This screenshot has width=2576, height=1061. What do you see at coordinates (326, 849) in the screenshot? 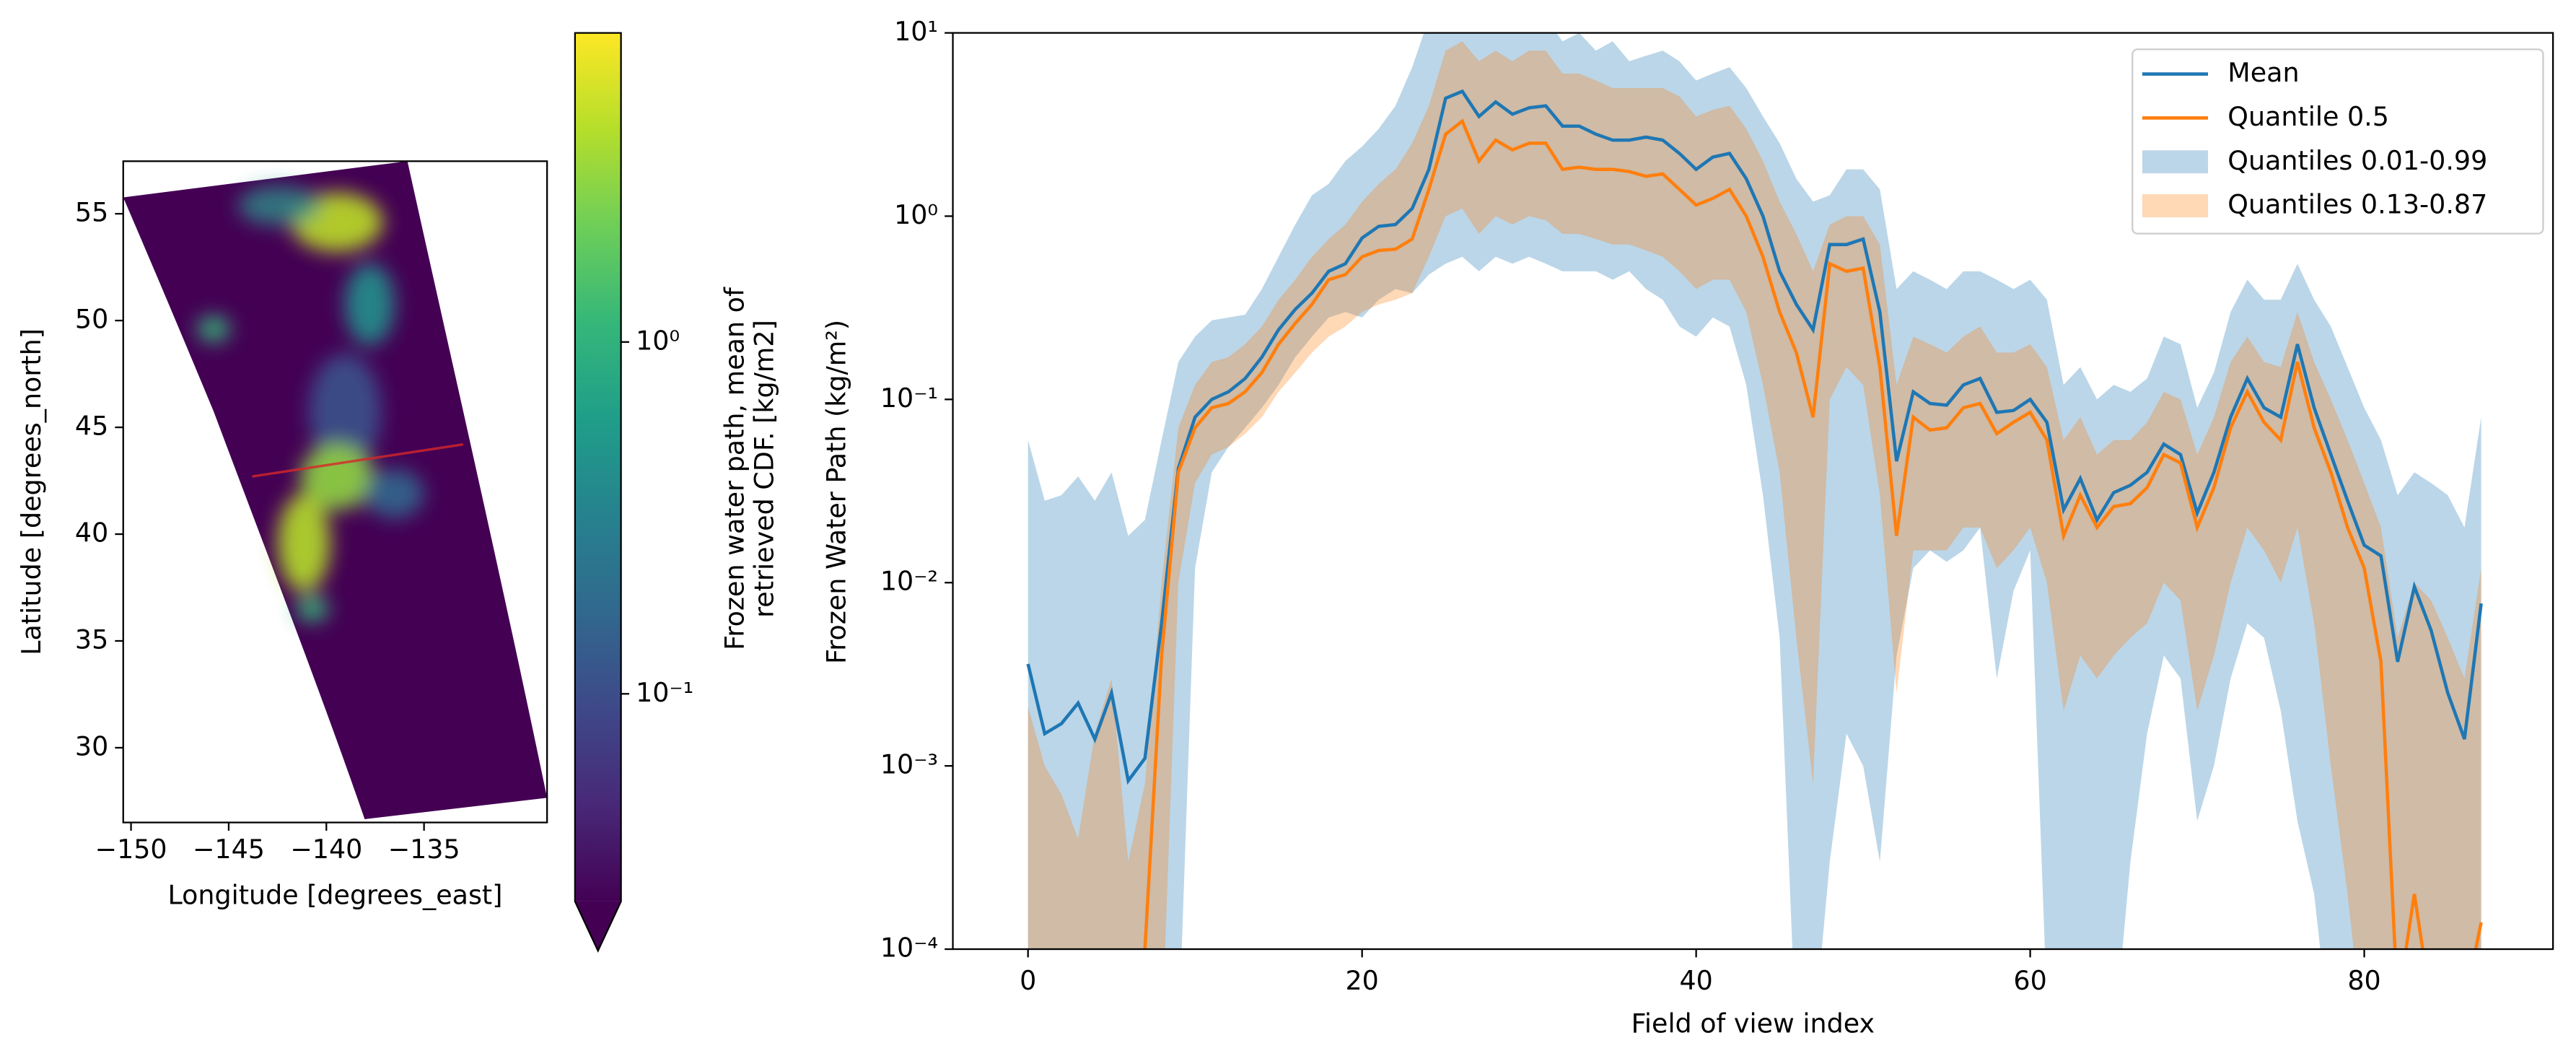
I see `x-tick-label: −140` at bounding box center [326, 849].